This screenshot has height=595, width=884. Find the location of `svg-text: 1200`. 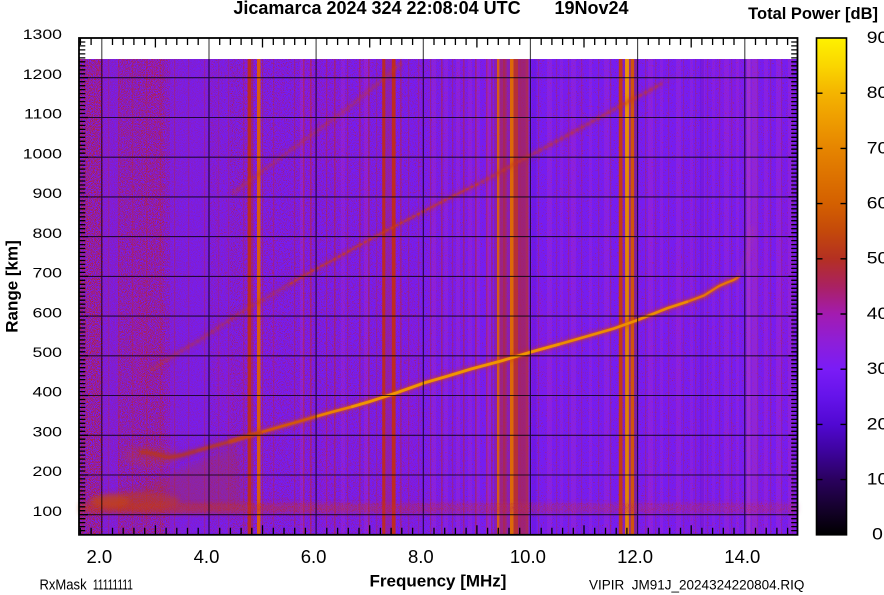

svg-text: 1200 is located at coordinates (42, 75).